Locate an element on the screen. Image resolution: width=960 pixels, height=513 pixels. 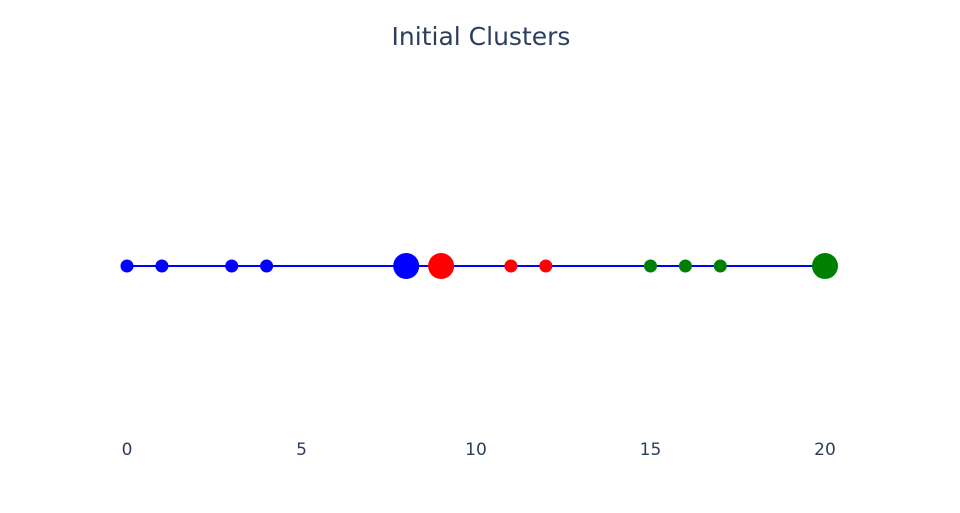
chart-title: Initial Clusters is located at coordinates (481, 36).